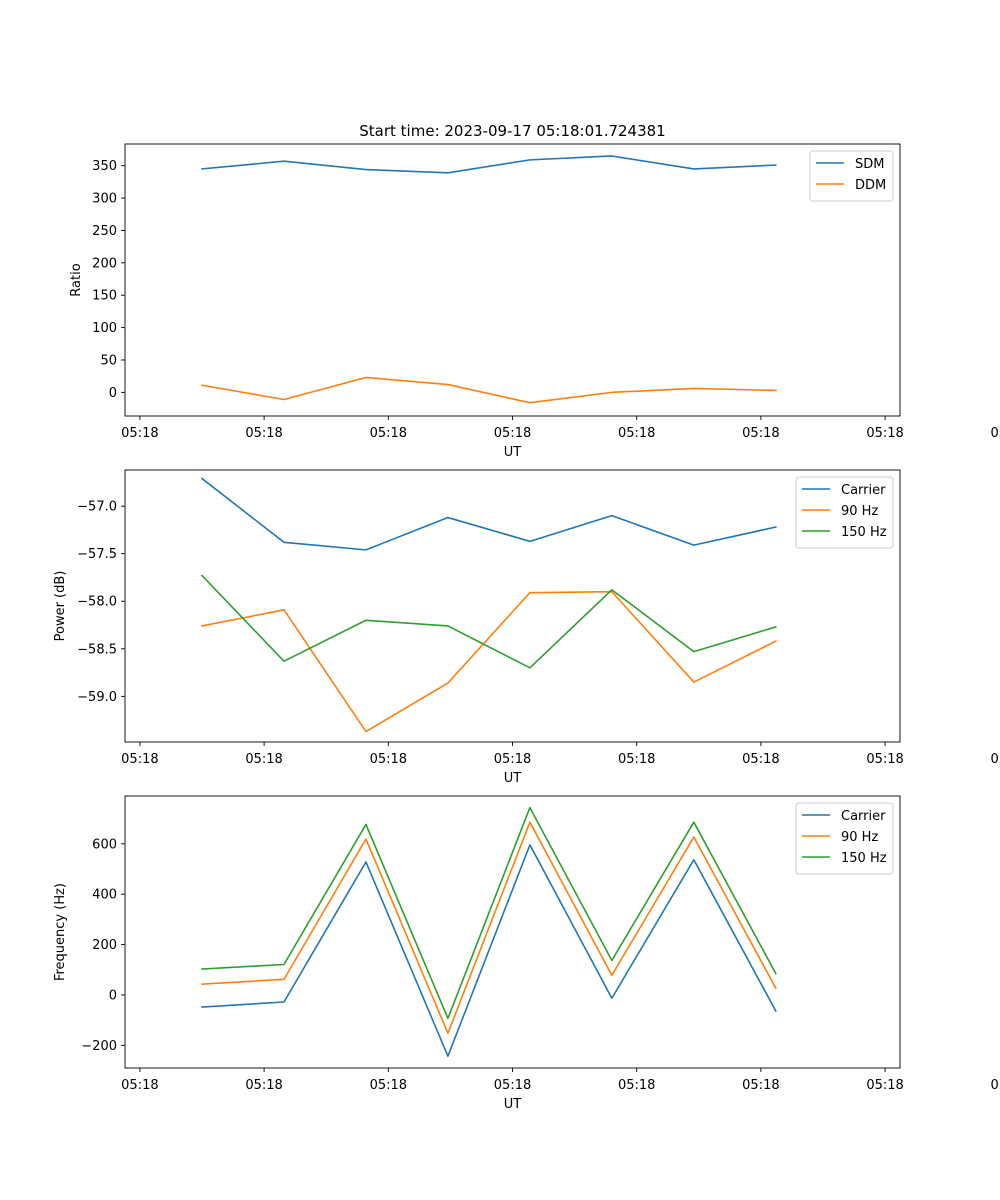  I want to click on y-axis-label: Ratio, so click(76, 279).